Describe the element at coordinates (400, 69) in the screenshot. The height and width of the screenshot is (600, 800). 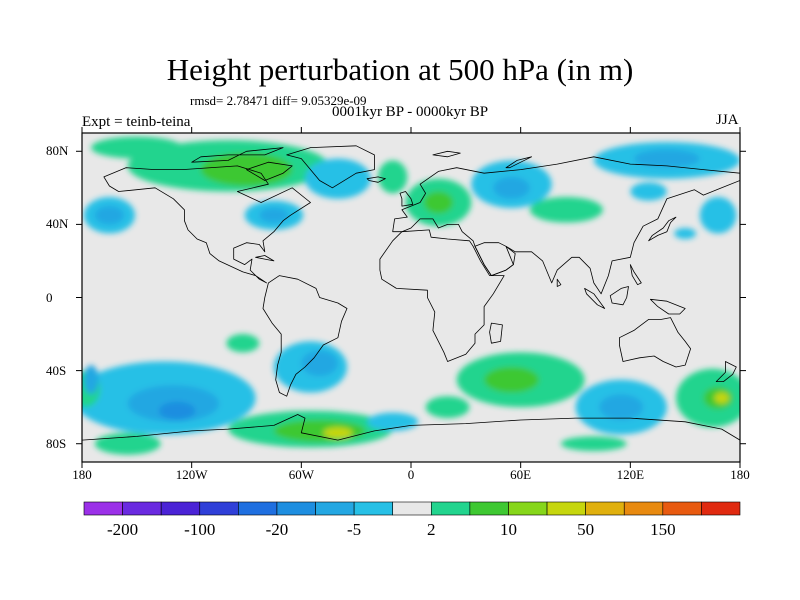
I see `page-title: Height perturbation at 500 hPa (in m)` at that location.